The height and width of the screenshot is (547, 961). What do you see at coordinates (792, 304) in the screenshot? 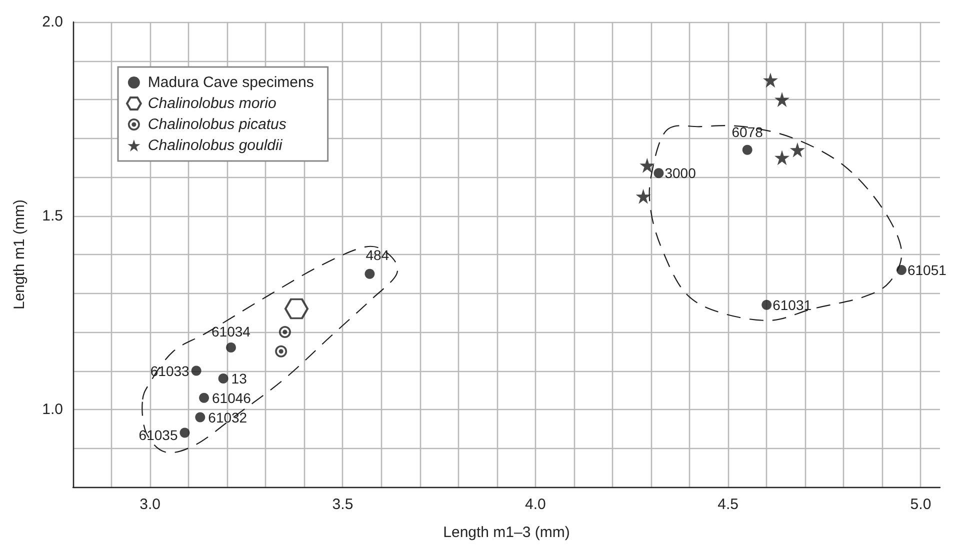
I see `annotation: 61031` at bounding box center [792, 304].